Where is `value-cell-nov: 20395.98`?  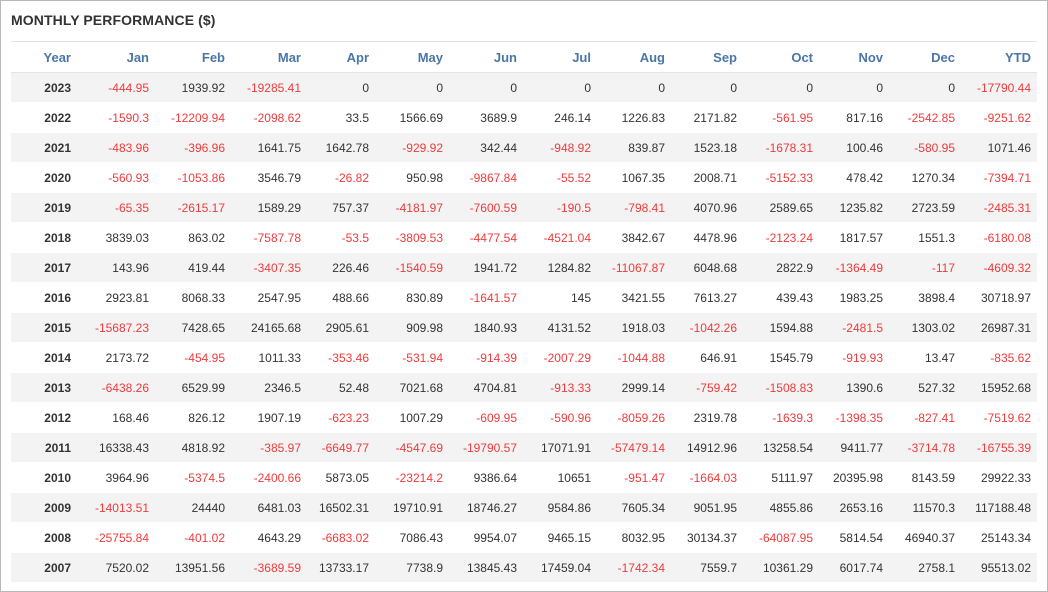
value-cell-nov: 20395.98 is located at coordinates (854, 477).